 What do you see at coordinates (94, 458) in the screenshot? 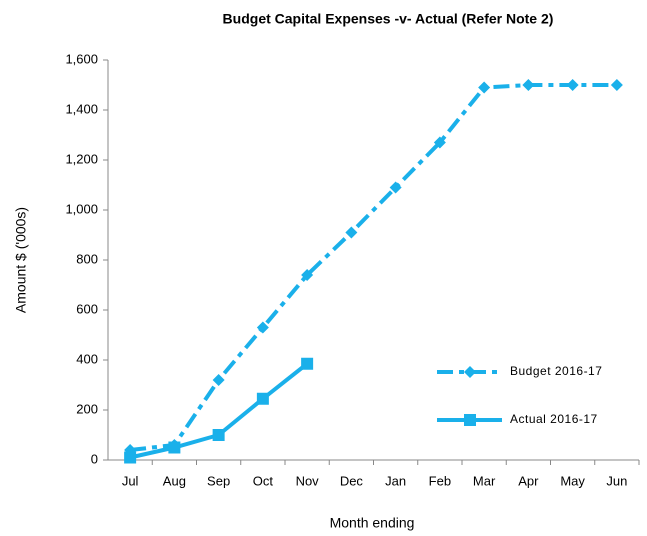
I see `y-tick-label: 0` at bounding box center [94, 458].